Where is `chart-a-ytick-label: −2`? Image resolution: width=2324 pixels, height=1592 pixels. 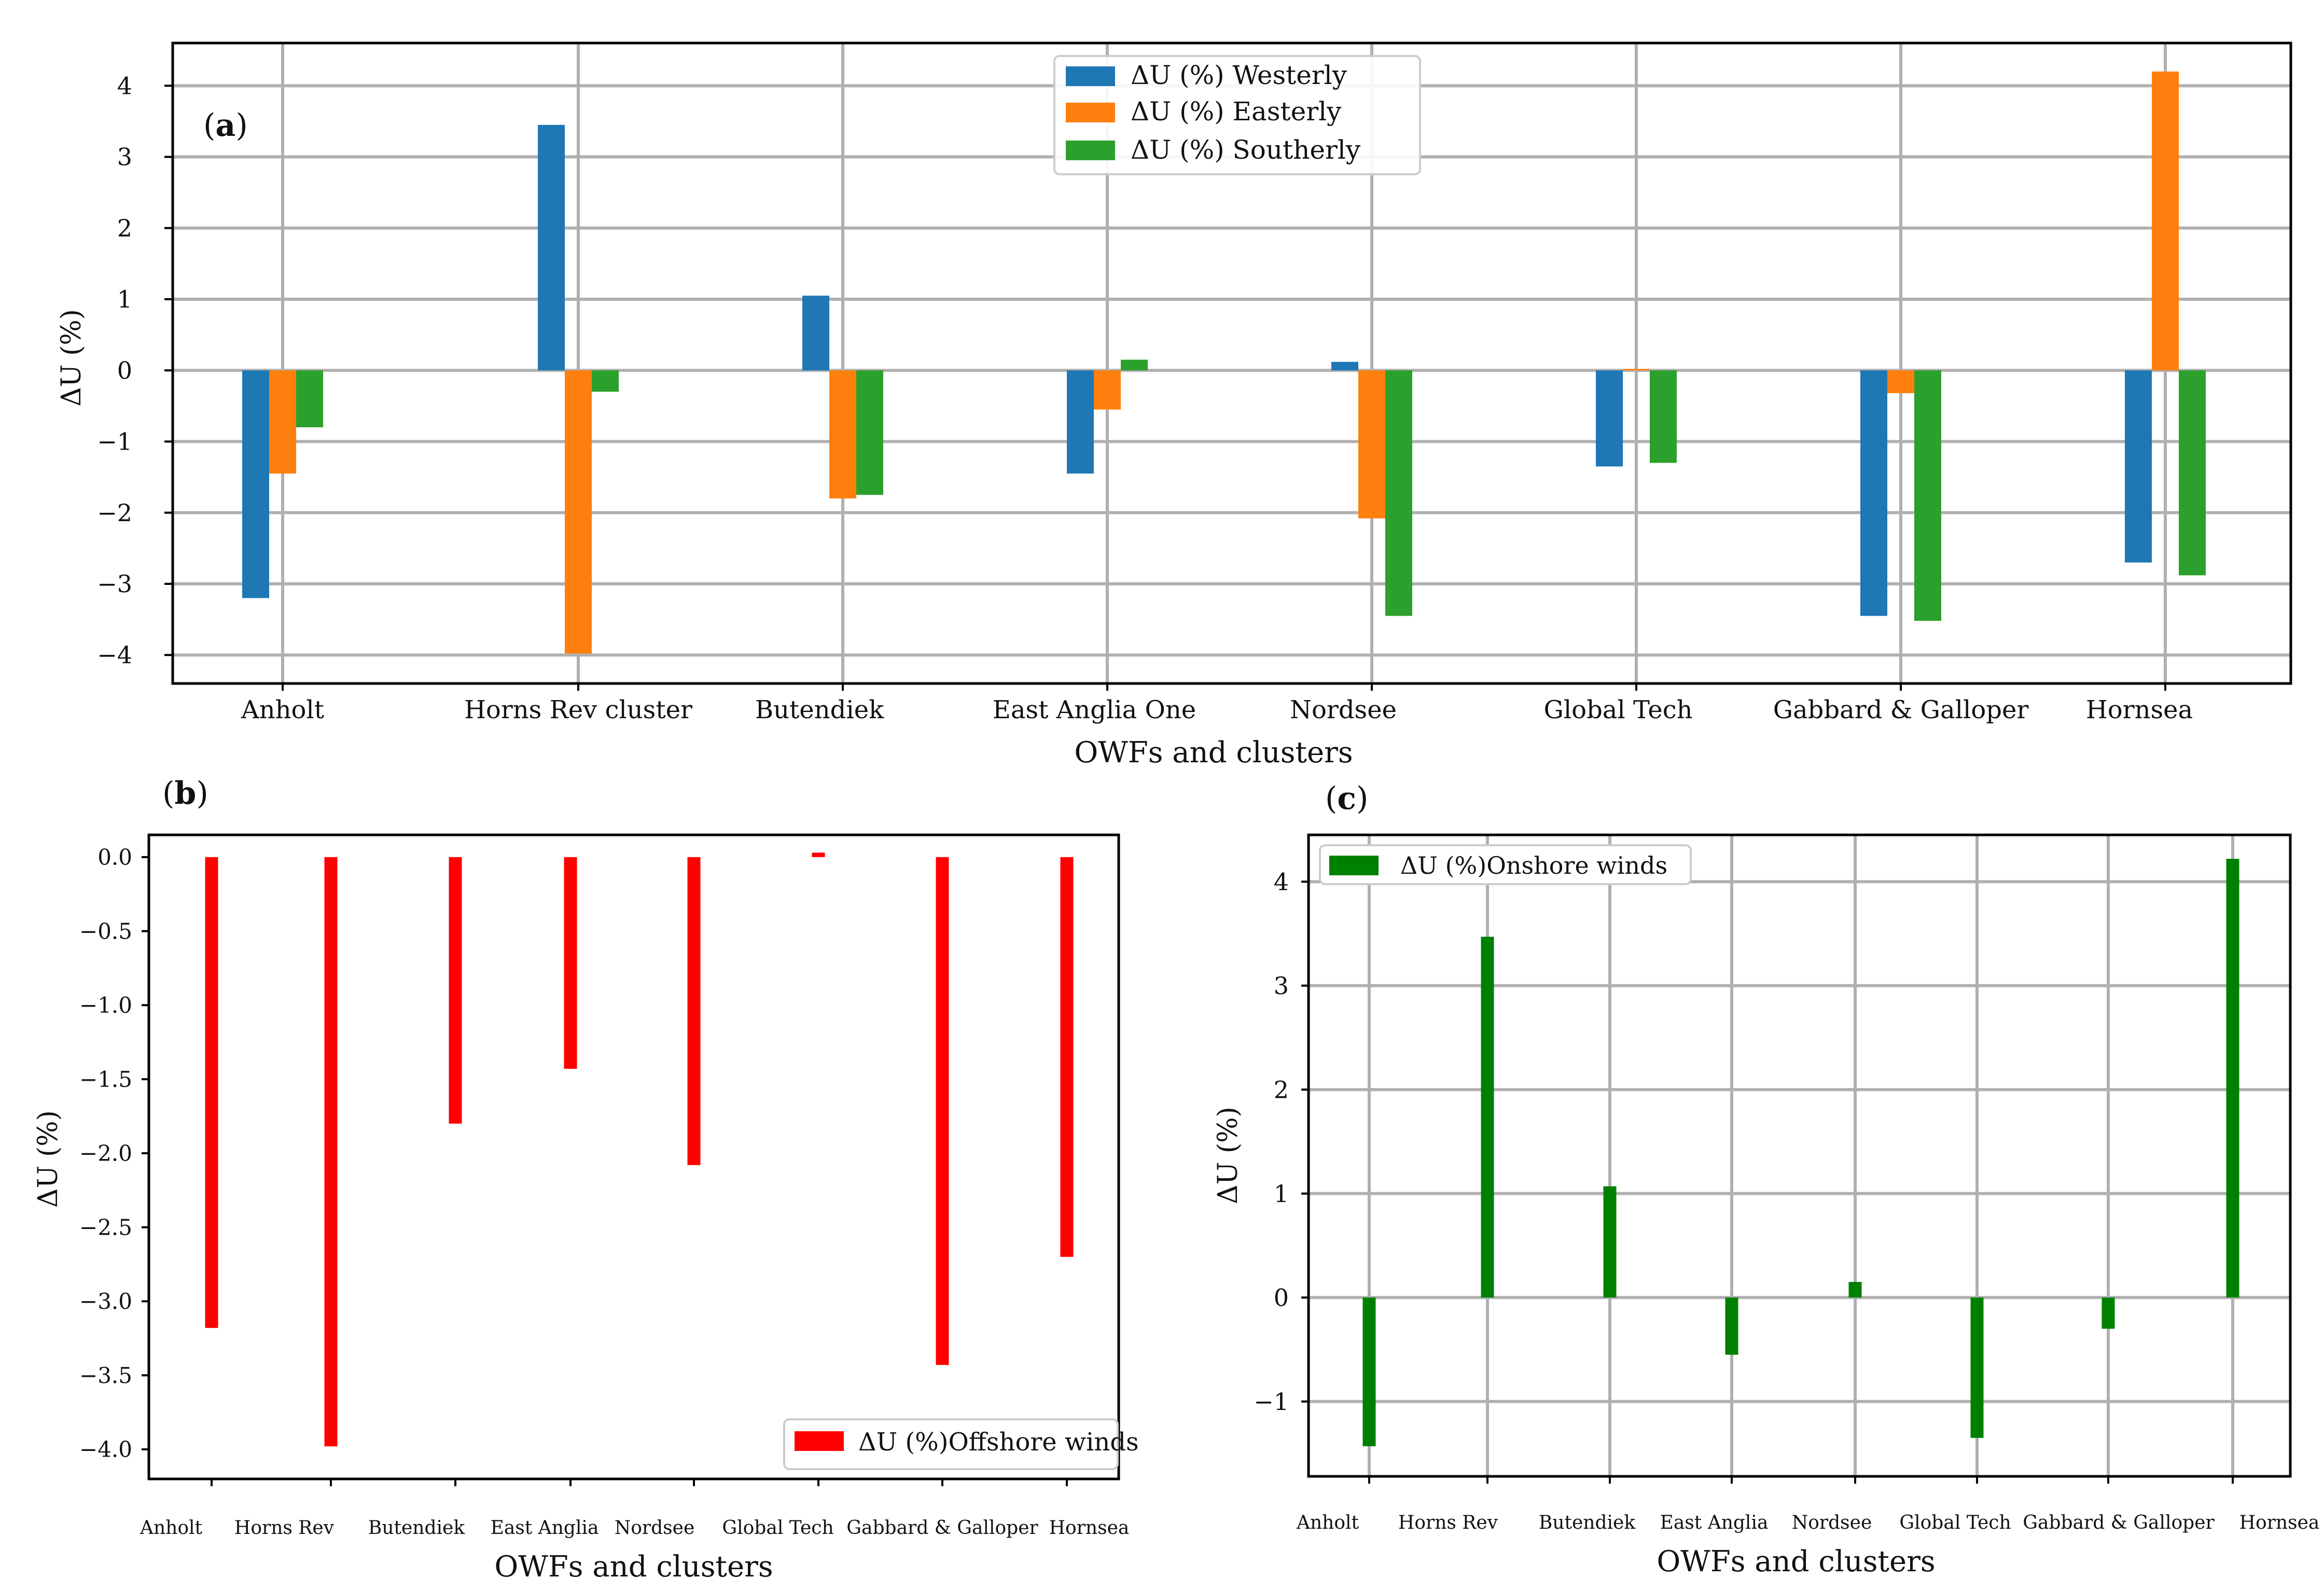 chart-a-ytick-label: −2 is located at coordinates (114, 513).